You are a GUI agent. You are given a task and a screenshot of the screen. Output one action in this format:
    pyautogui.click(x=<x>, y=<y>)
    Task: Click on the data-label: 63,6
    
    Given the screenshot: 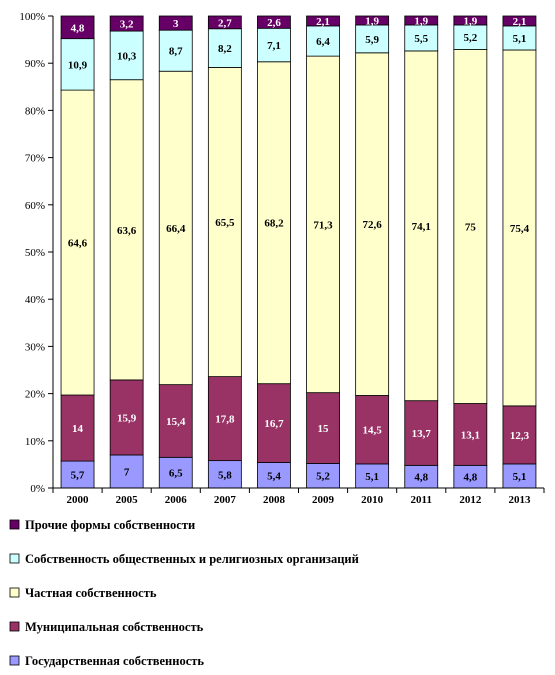 What is the action you would take?
    pyautogui.click(x=127, y=231)
    